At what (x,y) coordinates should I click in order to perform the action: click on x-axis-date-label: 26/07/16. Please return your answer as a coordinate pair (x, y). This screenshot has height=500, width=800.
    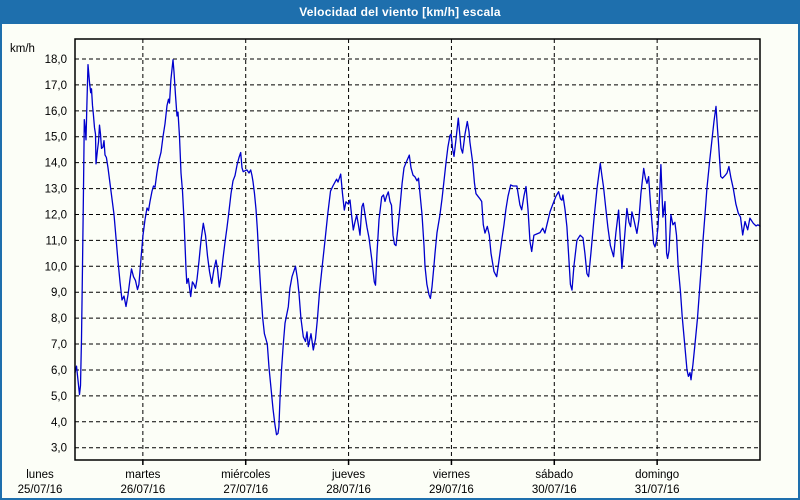
    Looking at the image, I should click on (142, 490).